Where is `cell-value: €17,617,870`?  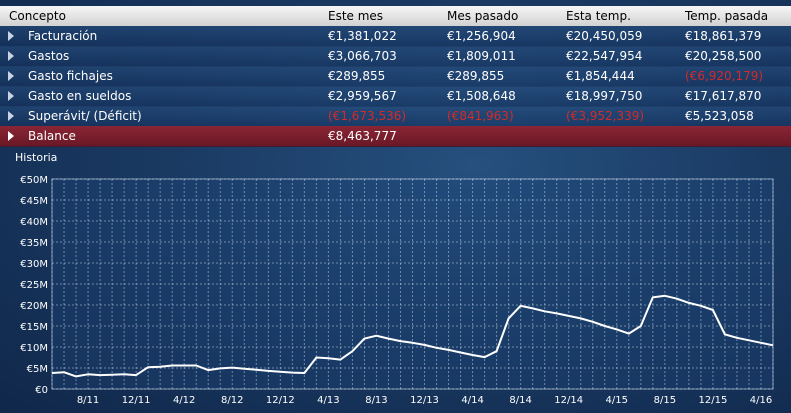 cell-value: €17,617,870 is located at coordinates (723, 96).